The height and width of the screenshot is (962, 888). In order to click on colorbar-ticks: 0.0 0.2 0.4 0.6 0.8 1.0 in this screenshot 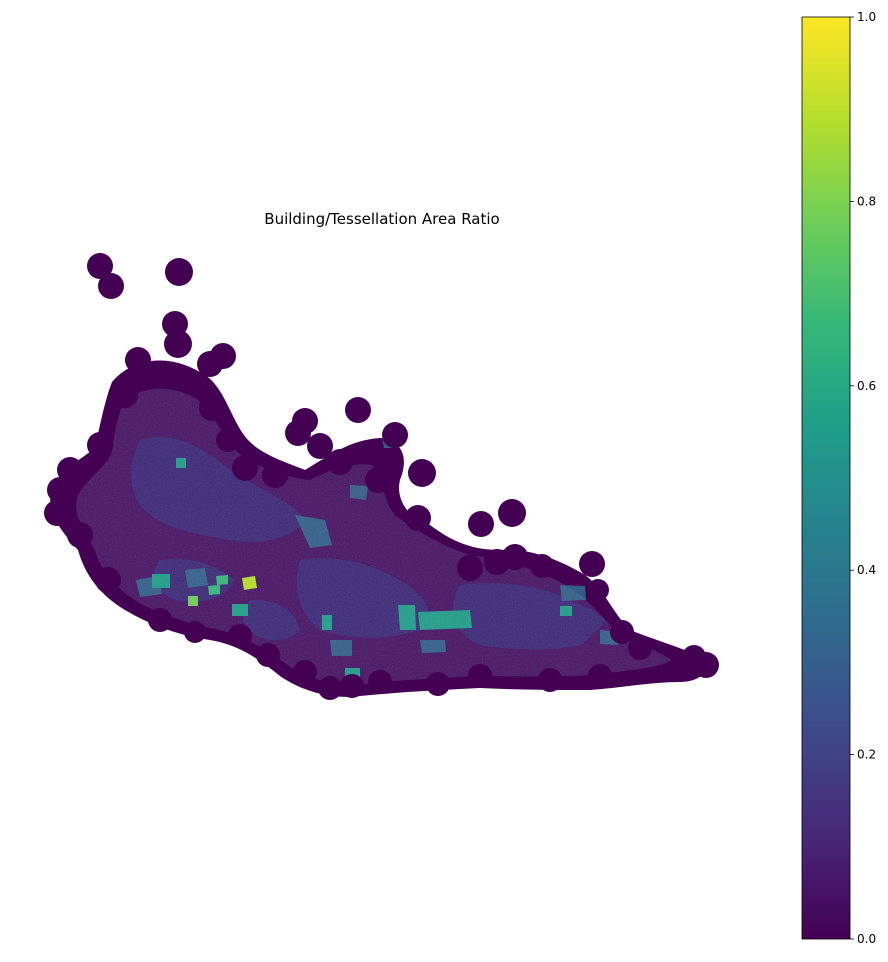, I will do `click(863, 478)`.